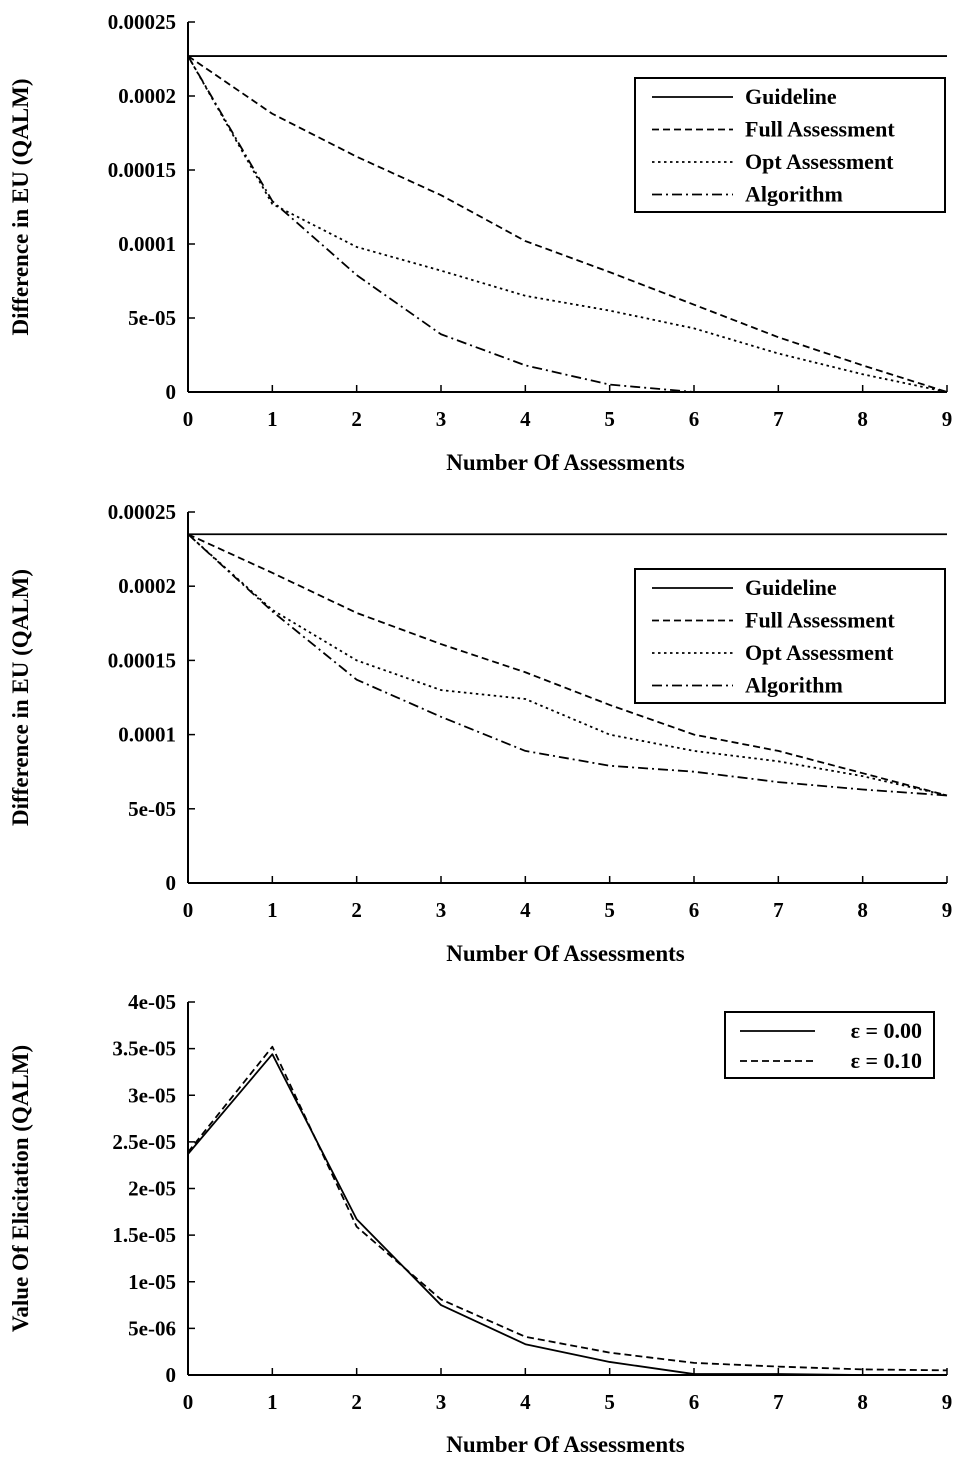  What do you see at coordinates (144, 1142) in the screenshot?
I see `y-tick-label: 2.5e-05` at bounding box center [144, 1142].